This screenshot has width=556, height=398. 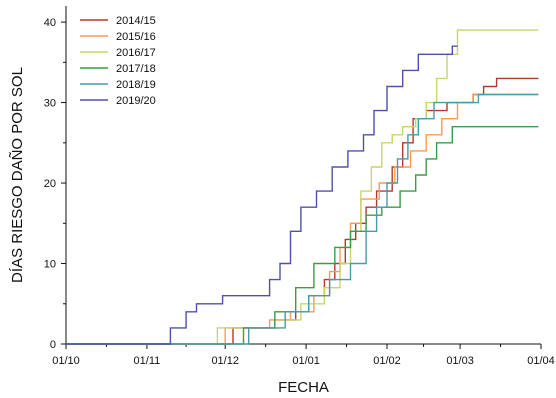 I want to click on legend-label: 2014/15, so click(x=136, y=21).